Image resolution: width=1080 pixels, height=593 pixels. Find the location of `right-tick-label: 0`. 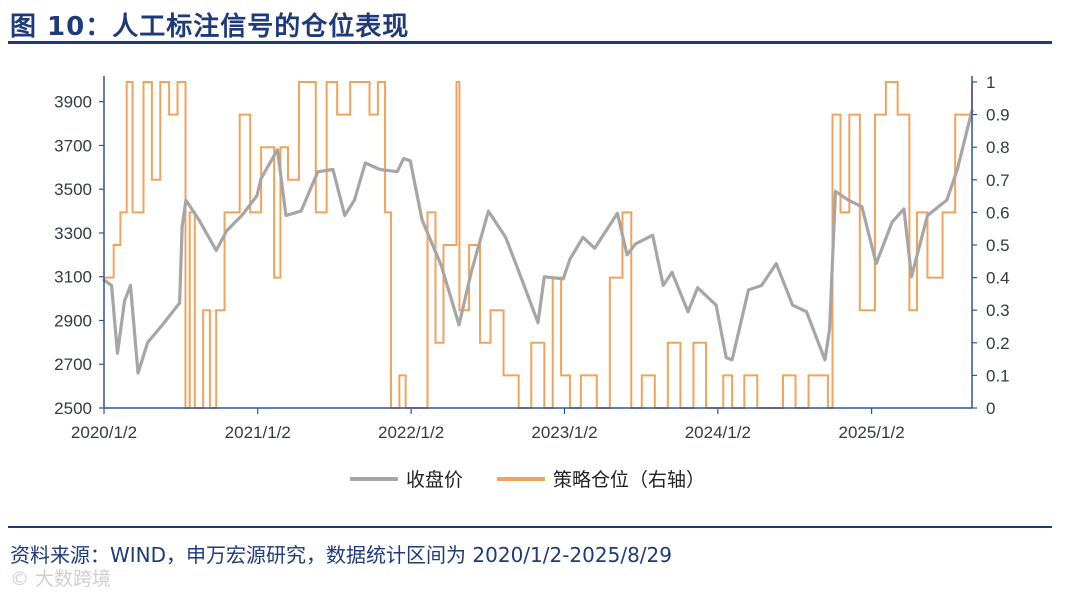

right-tick-label: 0 is located at coordinates (990, 408).